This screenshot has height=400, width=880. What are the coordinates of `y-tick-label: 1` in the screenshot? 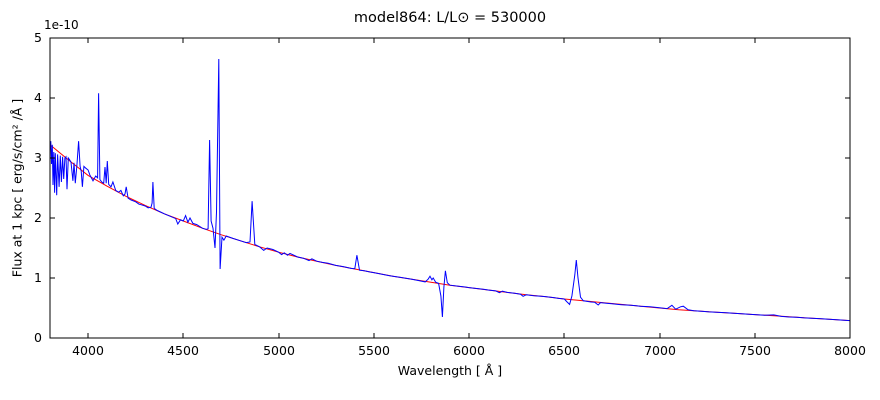 It's located at (38, 277).